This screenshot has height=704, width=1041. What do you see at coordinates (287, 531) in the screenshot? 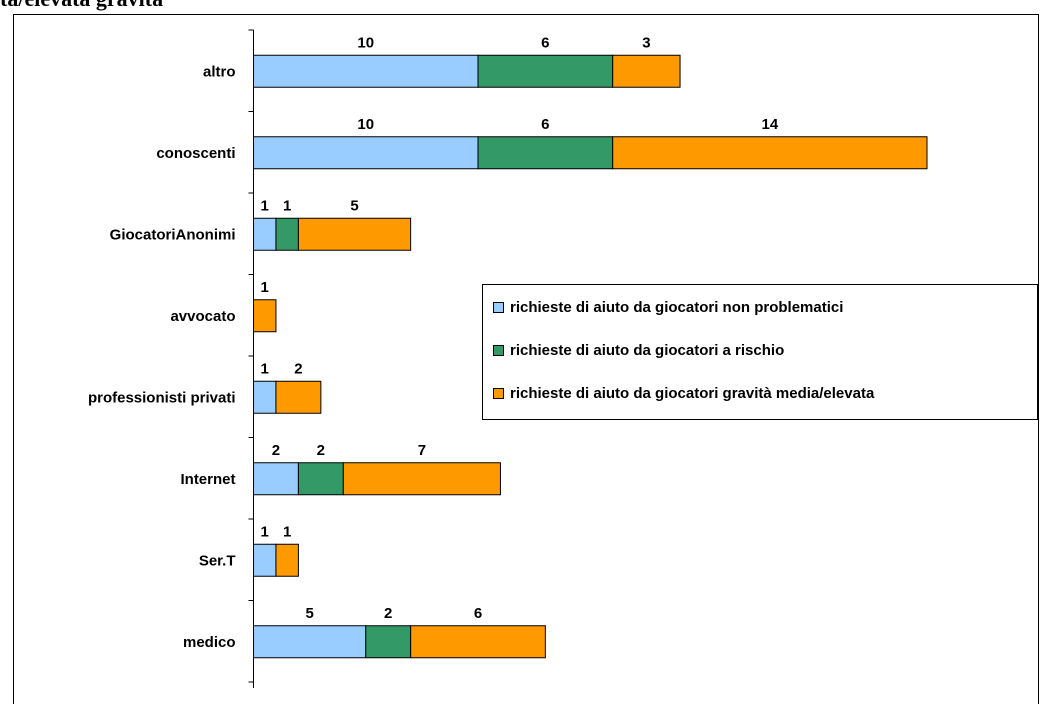
I see `data-label-ser-t-series-3: 1` at bounding box center [287, 531].